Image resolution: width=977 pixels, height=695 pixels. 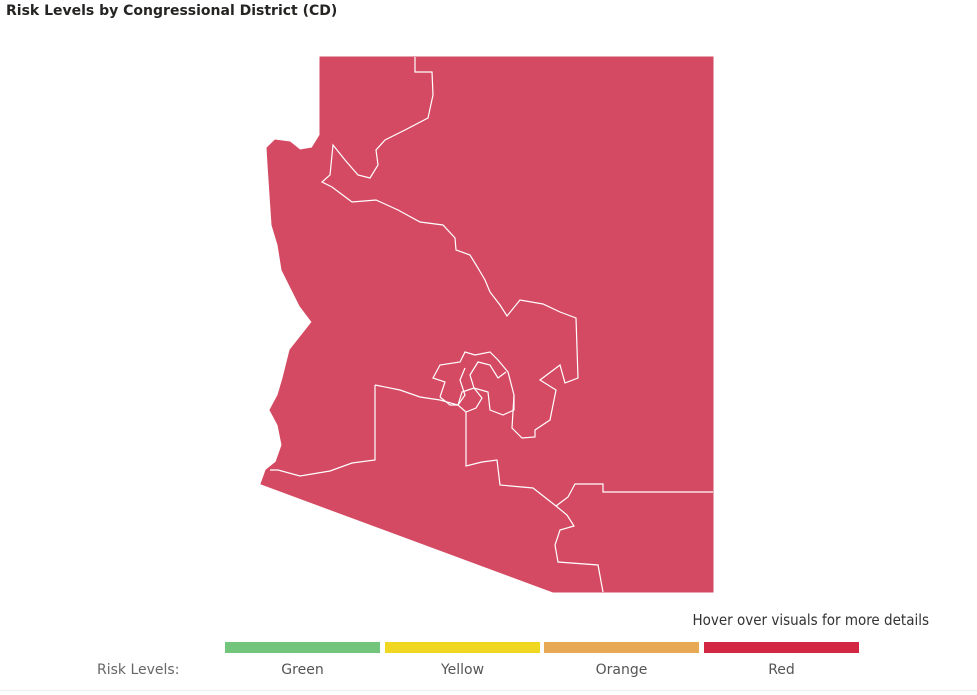 What do you see at coordinates (621, 647) in the screenshot?
I see `legend-swatch-orange` at bounding box center [621, 647].